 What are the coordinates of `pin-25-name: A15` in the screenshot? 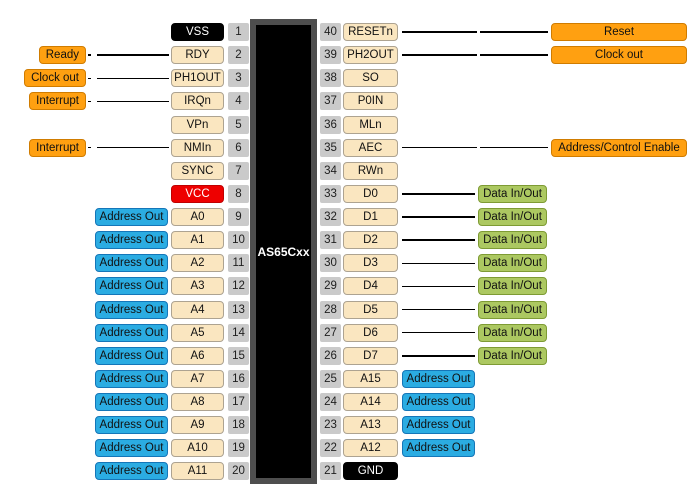 It's located at (370, 378).